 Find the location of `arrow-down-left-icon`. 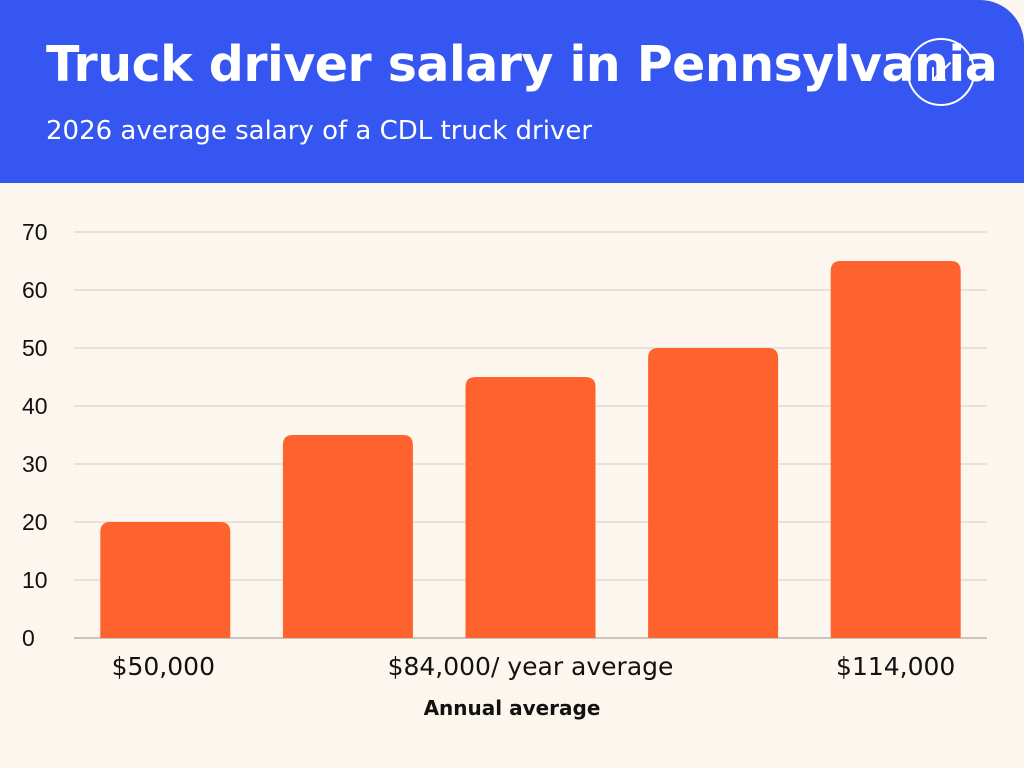

arrow-down-left-icon is located at coordinates (941, 71).